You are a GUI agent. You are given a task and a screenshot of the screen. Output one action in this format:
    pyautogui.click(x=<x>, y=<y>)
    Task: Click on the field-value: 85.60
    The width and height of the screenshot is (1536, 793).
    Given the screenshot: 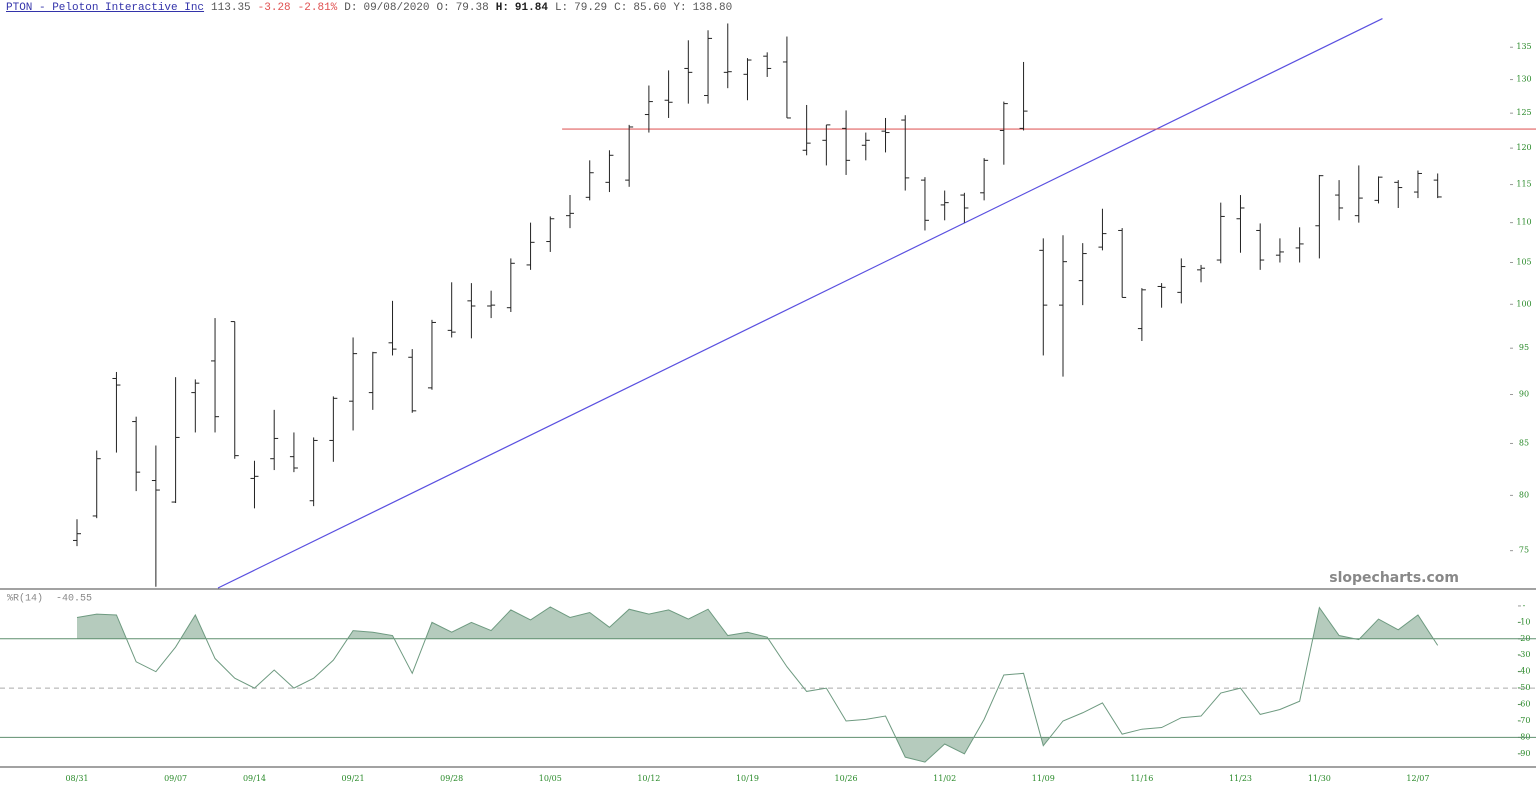 What is the action you would take?
    pyautogui.click(x=650, y=8)
    